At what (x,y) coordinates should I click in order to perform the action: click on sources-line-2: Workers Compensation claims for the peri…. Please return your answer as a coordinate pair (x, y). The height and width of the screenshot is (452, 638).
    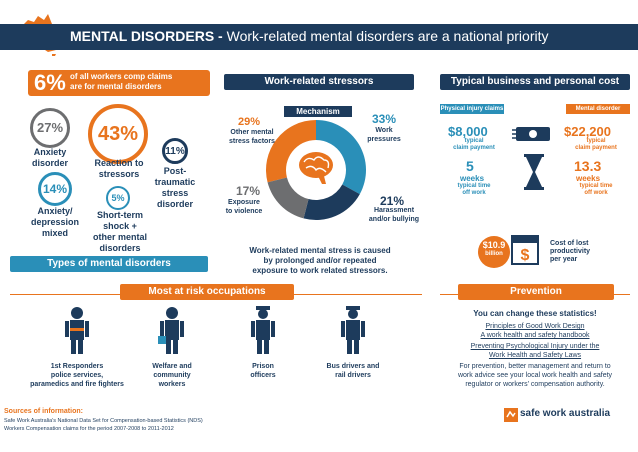
    Looking at the image, I should click on (89, 429).